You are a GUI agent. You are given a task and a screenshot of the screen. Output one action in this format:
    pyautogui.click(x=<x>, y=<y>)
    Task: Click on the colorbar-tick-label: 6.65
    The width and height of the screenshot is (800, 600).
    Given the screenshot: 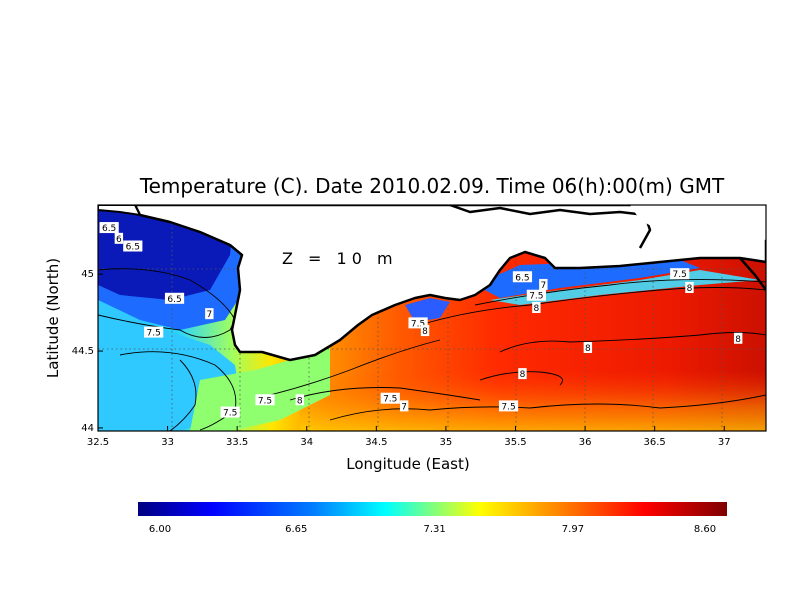 What is the action you would take?
    pyautogui.click(x=296, y=529)
    